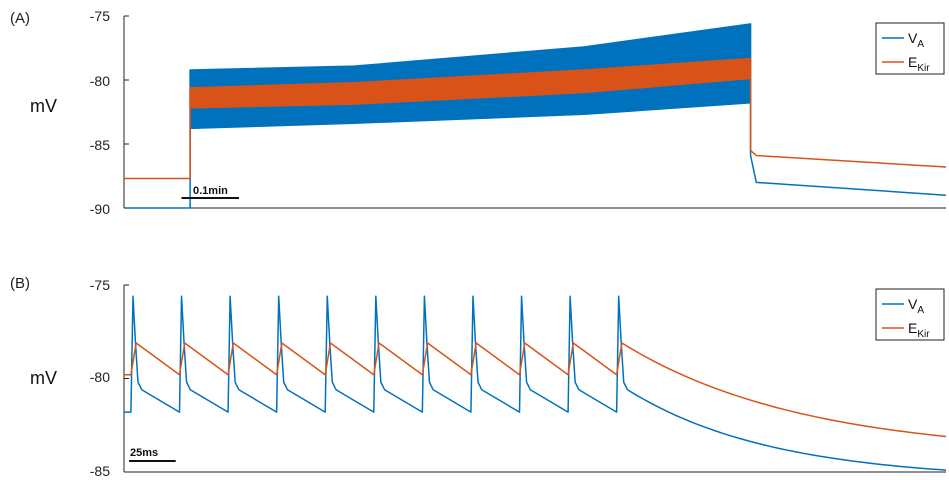  I want to click on panel-a-va-tail, so click(848, 175).